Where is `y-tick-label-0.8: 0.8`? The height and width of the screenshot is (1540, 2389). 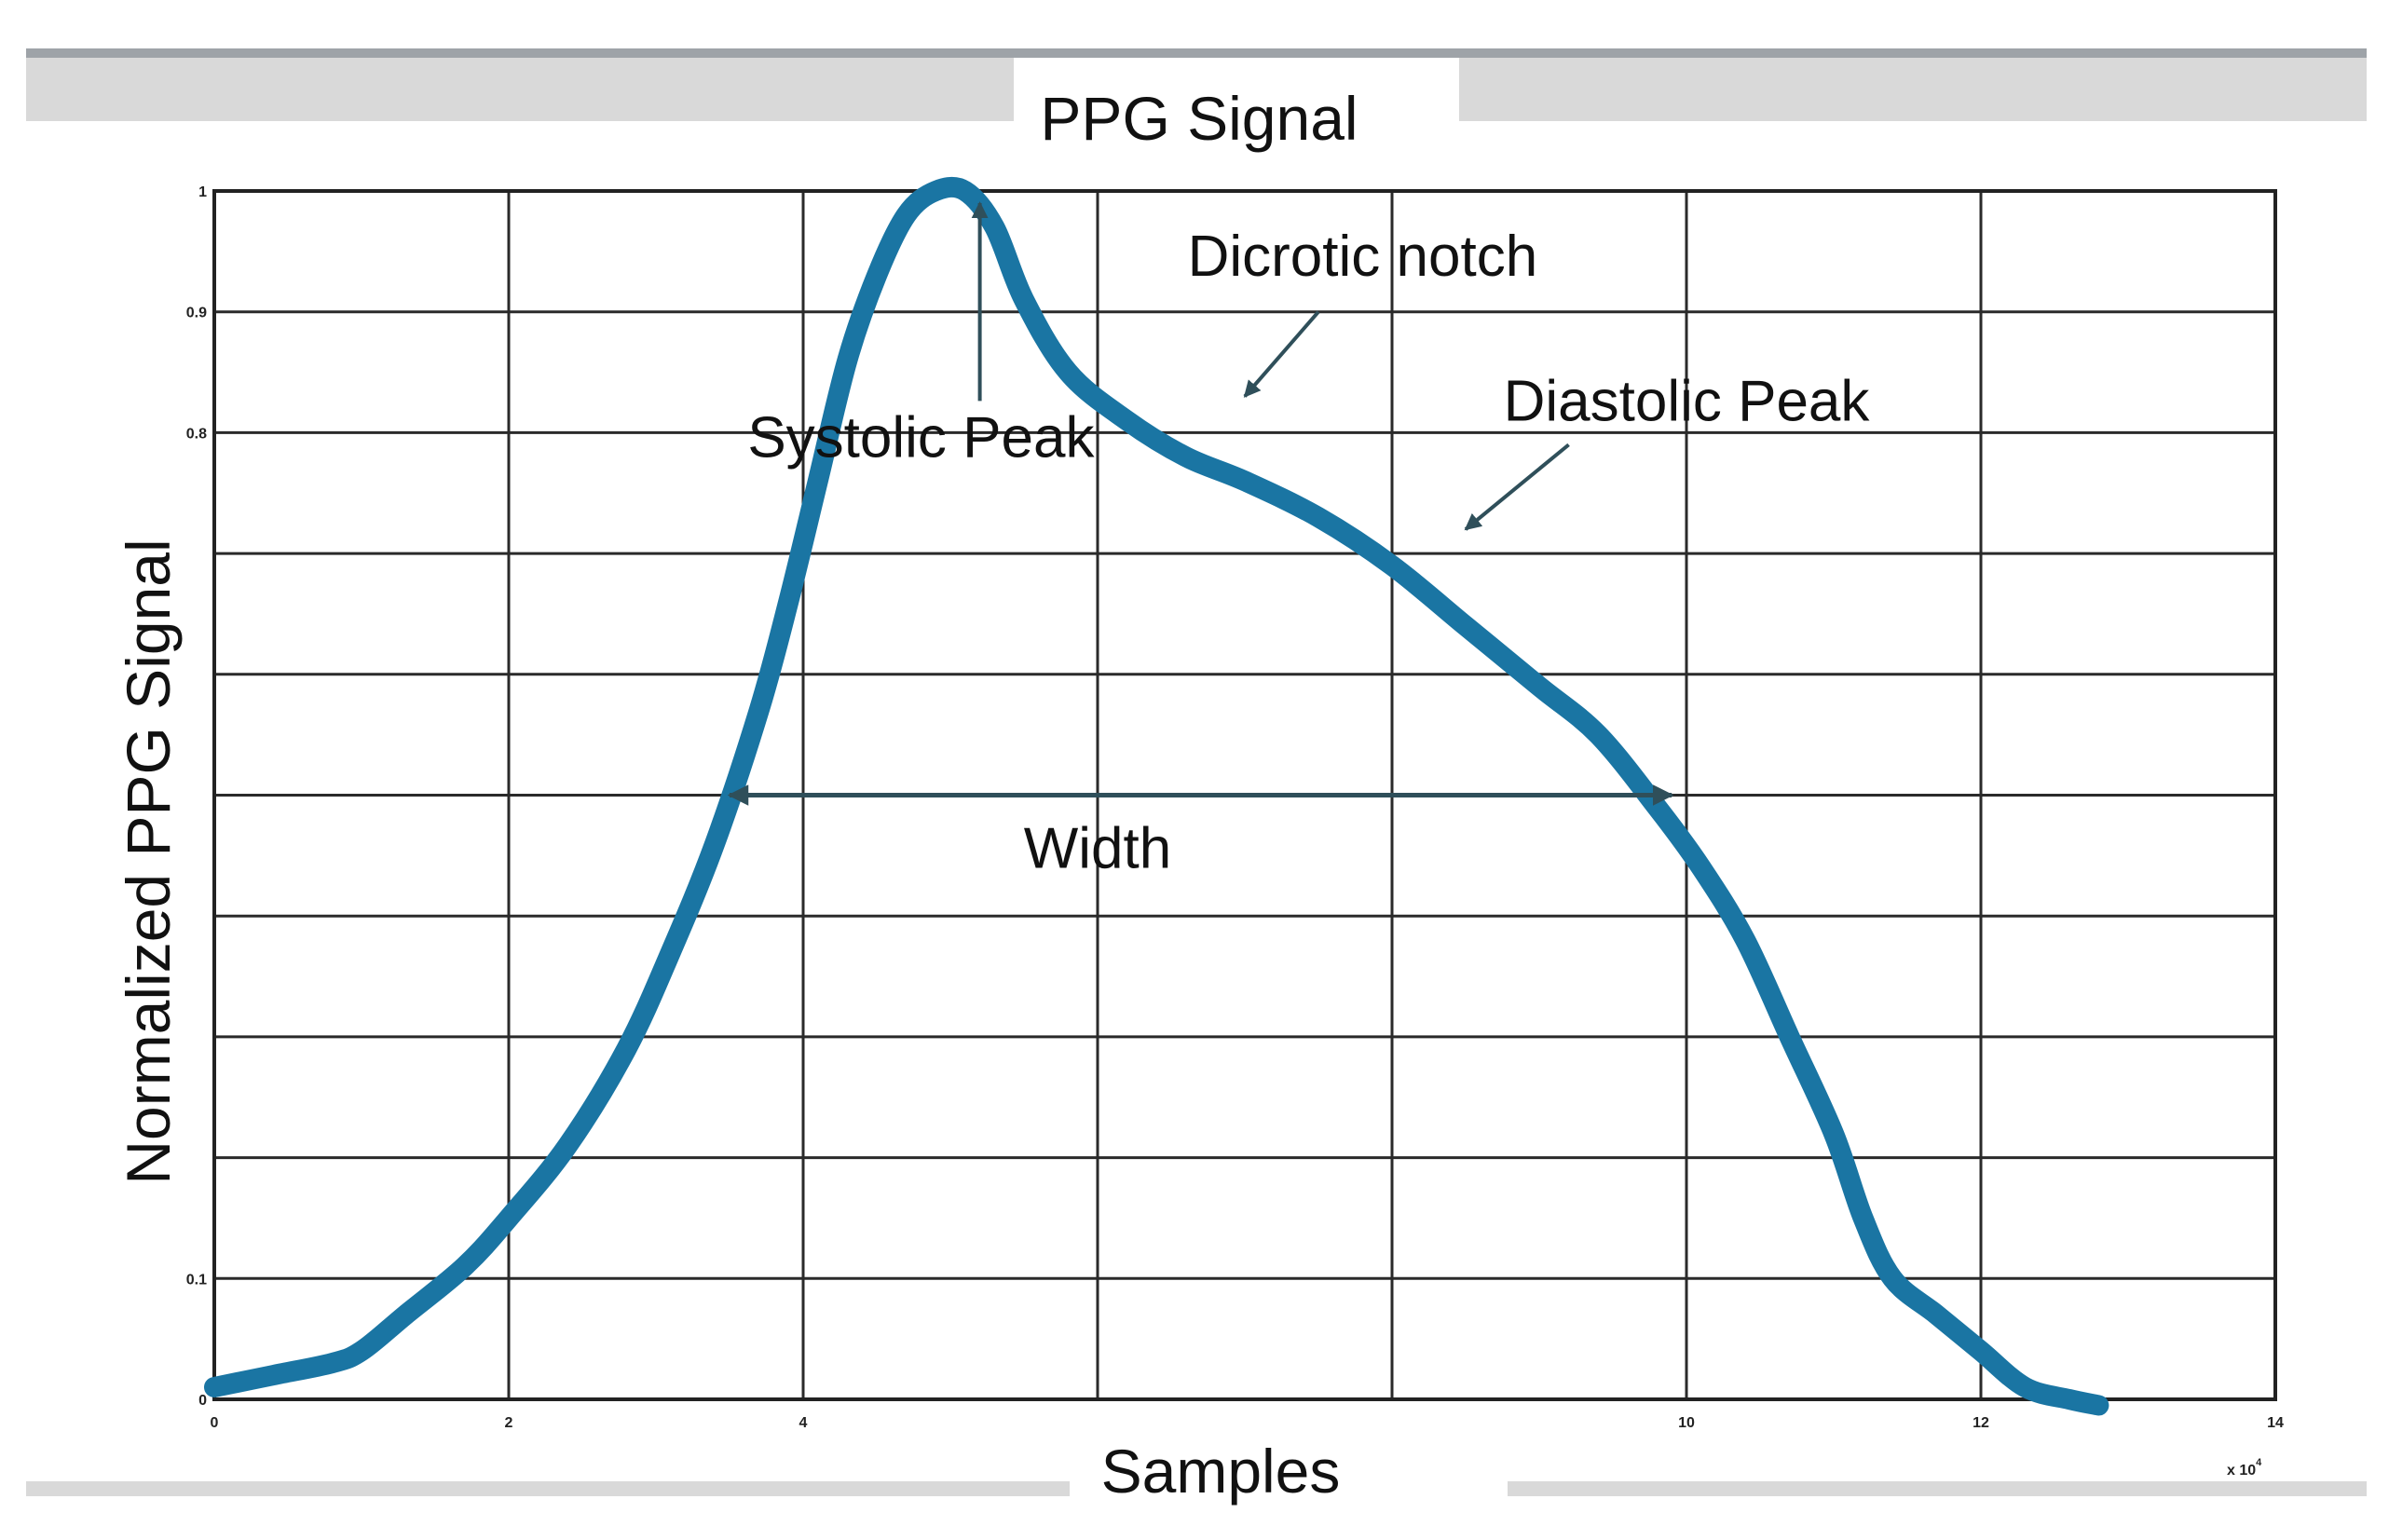 y-tick-label-0.8: 0.8 is located at coordinates (196, 434).